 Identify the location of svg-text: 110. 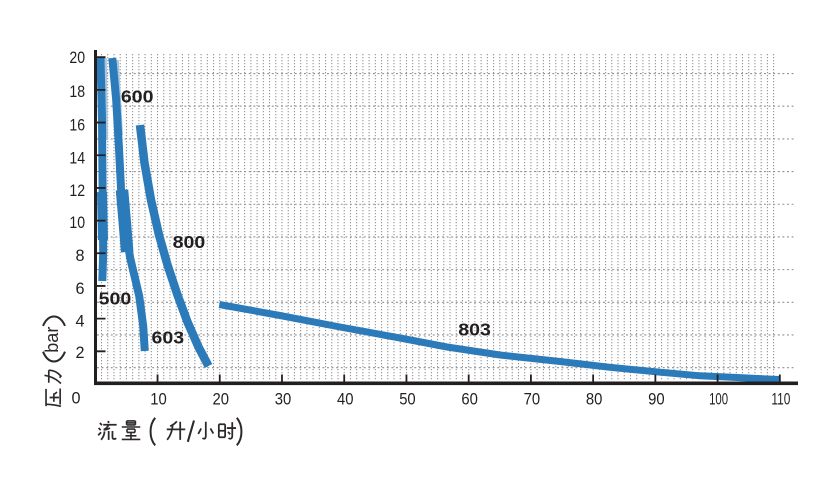
(780, 400).